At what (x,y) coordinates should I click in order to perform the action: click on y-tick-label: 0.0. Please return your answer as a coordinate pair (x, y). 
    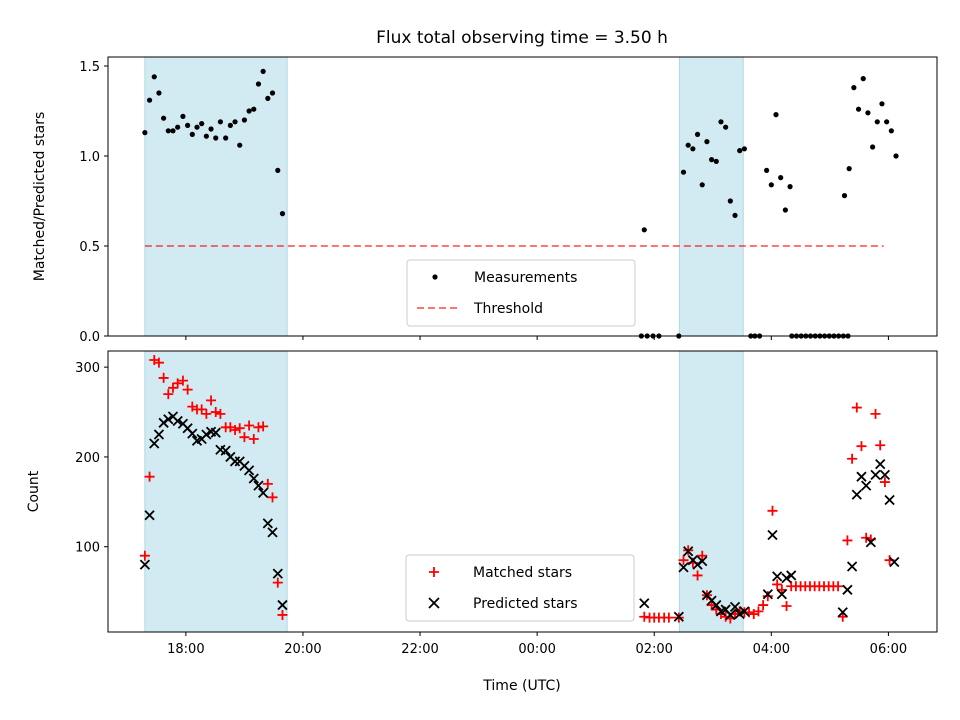
    Looking at the image, I should click on (89, 337).